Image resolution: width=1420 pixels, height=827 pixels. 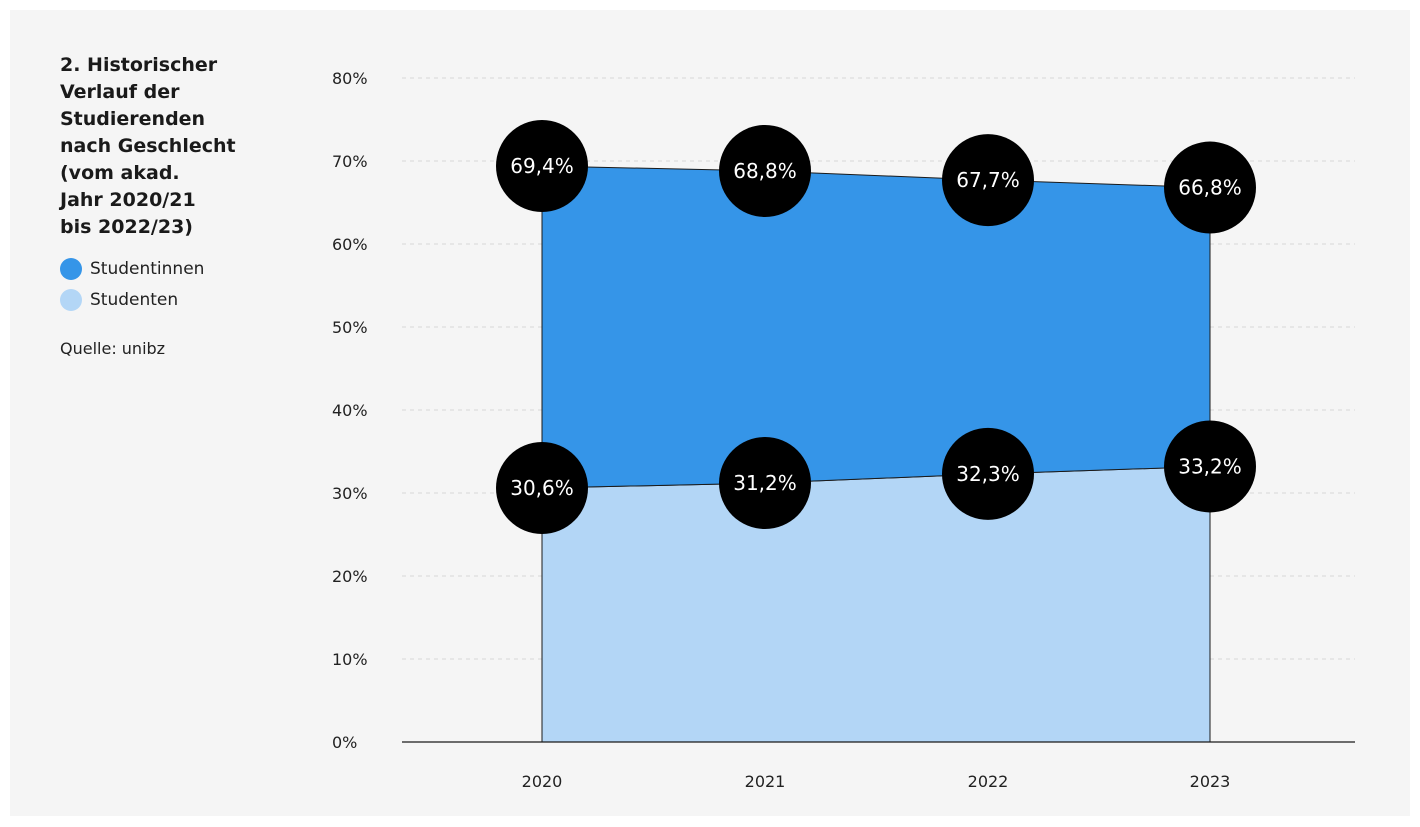 I want to click on legend-item-studenten: Studenten, so click(x=165, y=299).